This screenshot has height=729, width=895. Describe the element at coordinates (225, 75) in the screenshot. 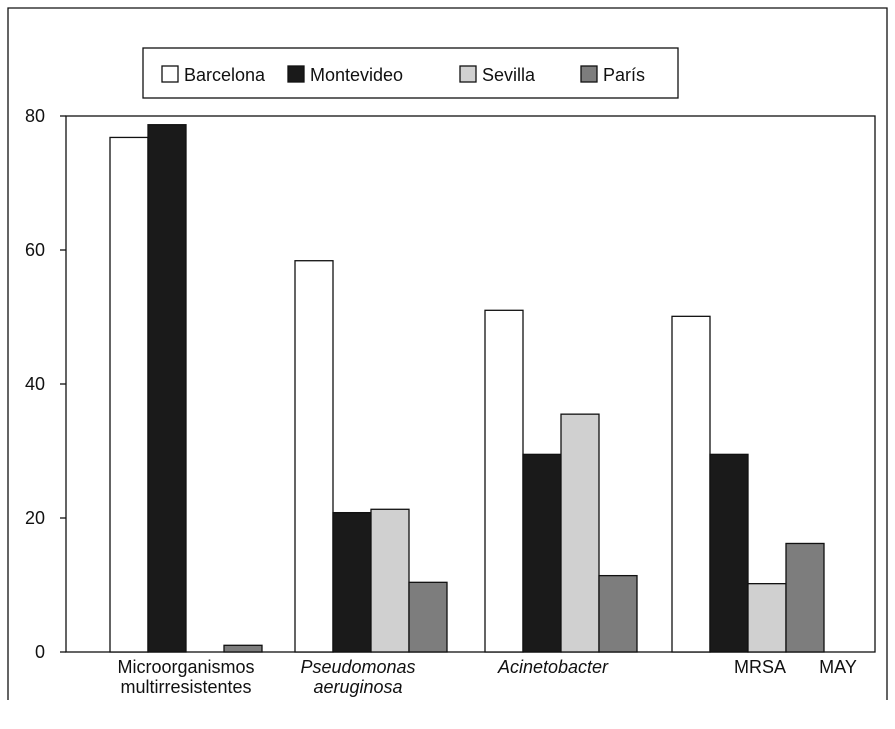

I see `legend-label: Barcelona` at that location.